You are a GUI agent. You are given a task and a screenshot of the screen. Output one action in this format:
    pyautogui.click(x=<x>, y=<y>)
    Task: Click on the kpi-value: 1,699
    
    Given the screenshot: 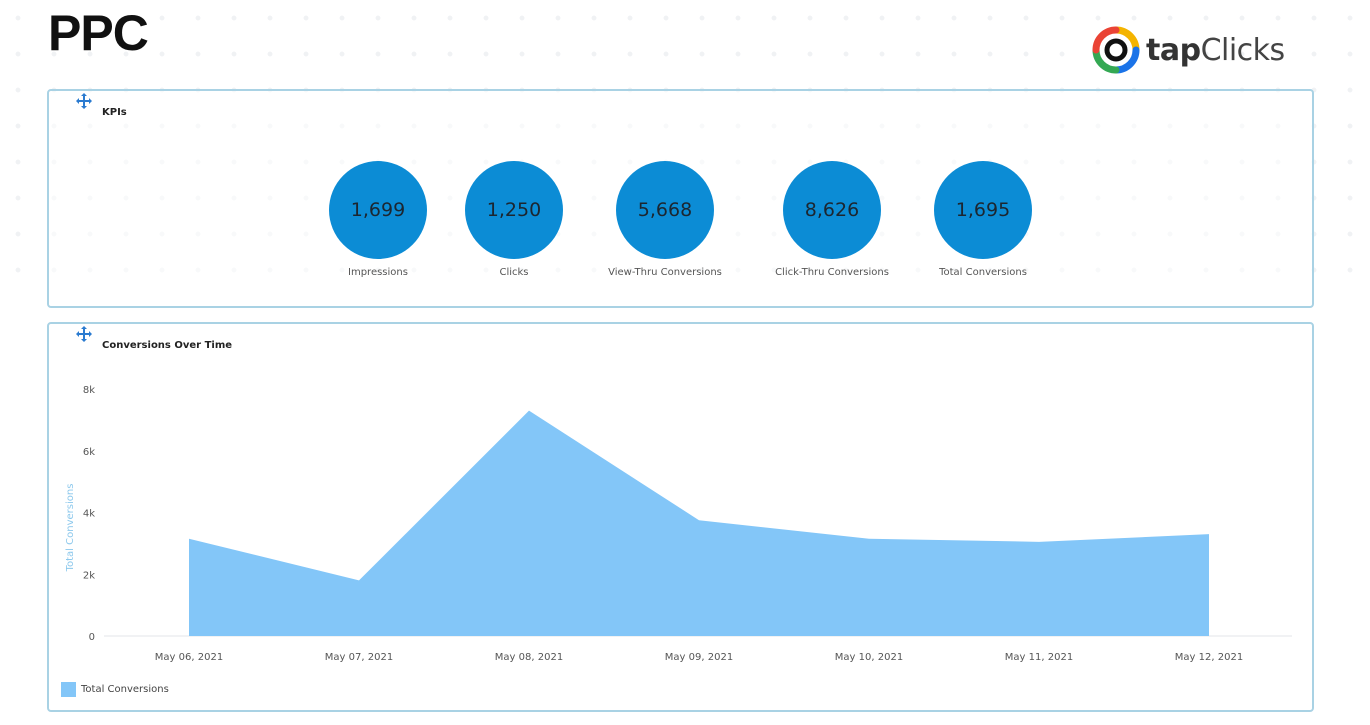 What is the action you would take?
    pyautogui.click(x=378, y=210)
    